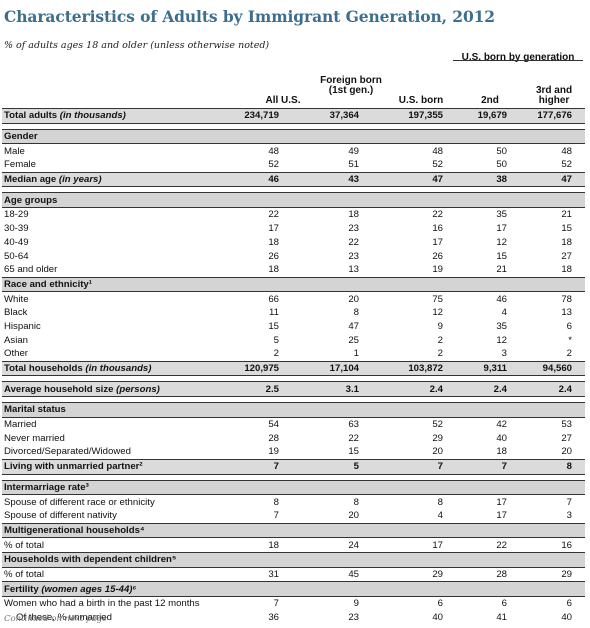 This screenshot has width=590, height=628. Describe the element at coordinates (43, 369) in the screenshot. I see `row-label: Total households` at that location.